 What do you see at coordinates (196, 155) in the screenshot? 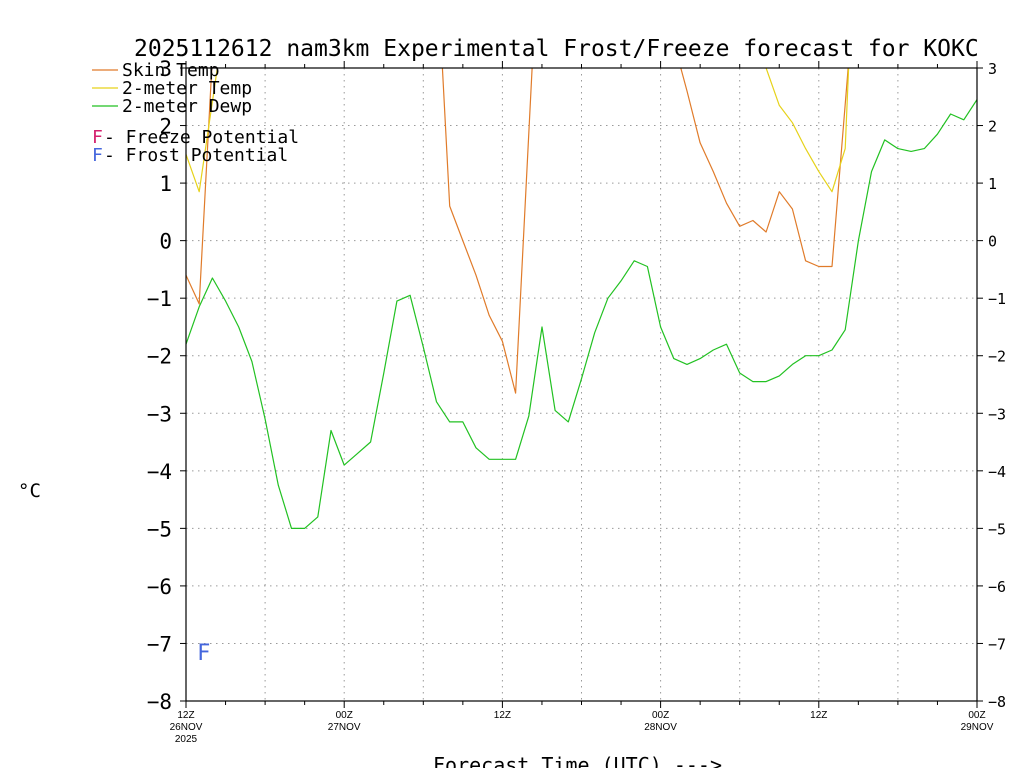
I see `legend-marker-label: - Frost Potential` at bounding box center [196, 155].